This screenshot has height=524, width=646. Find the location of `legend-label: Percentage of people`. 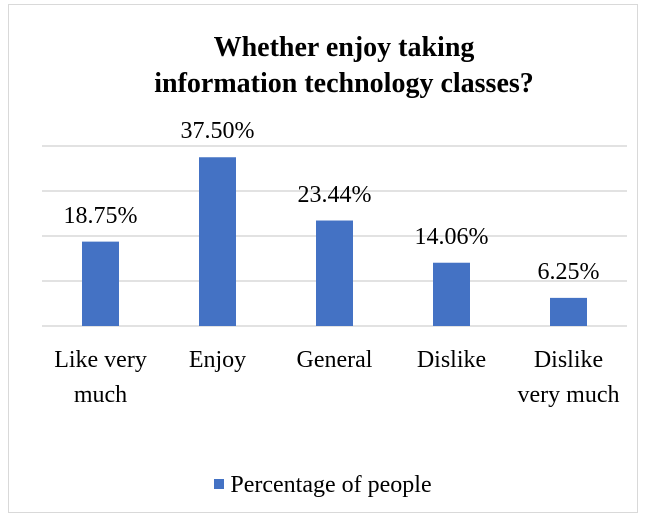

legend-label: Percentage of people is located at coordinates (331, 485).